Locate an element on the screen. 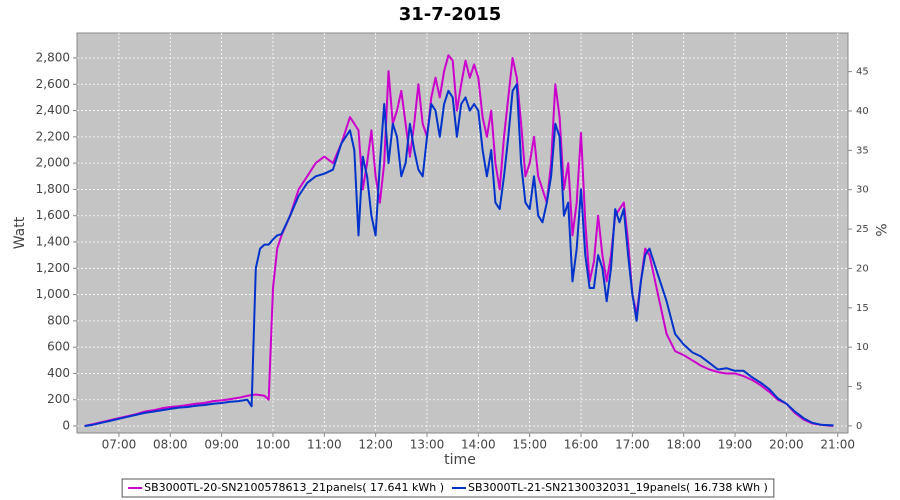 The width and height of the screenshot is (900, 500). y-tick-label: 2,000 is located at coordinates (53, 163).